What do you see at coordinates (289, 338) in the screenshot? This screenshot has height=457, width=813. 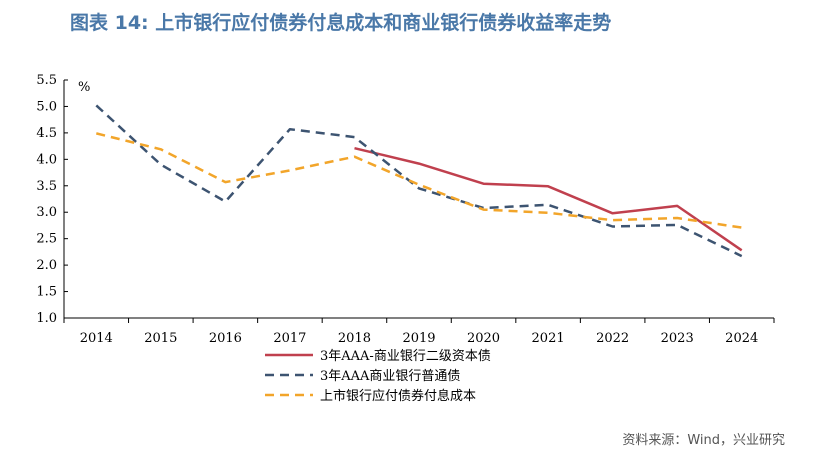 I see `x-tick-label: 2017` at bounding box center [289, 338].